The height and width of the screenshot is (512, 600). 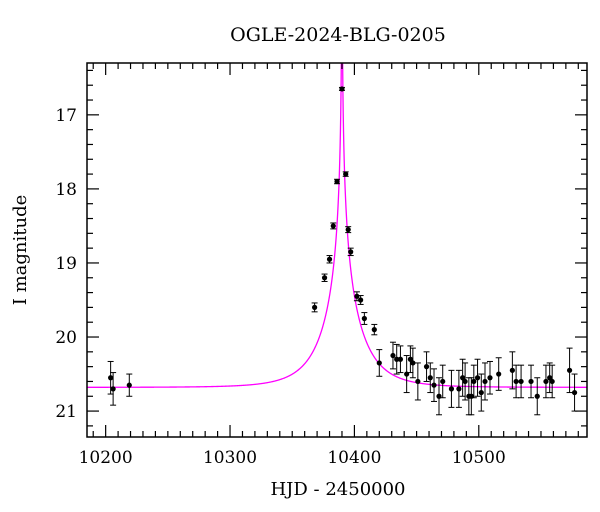 I want to click on chart-title: OGLE-2024-BLG-0205, so click(x=338, y=35).